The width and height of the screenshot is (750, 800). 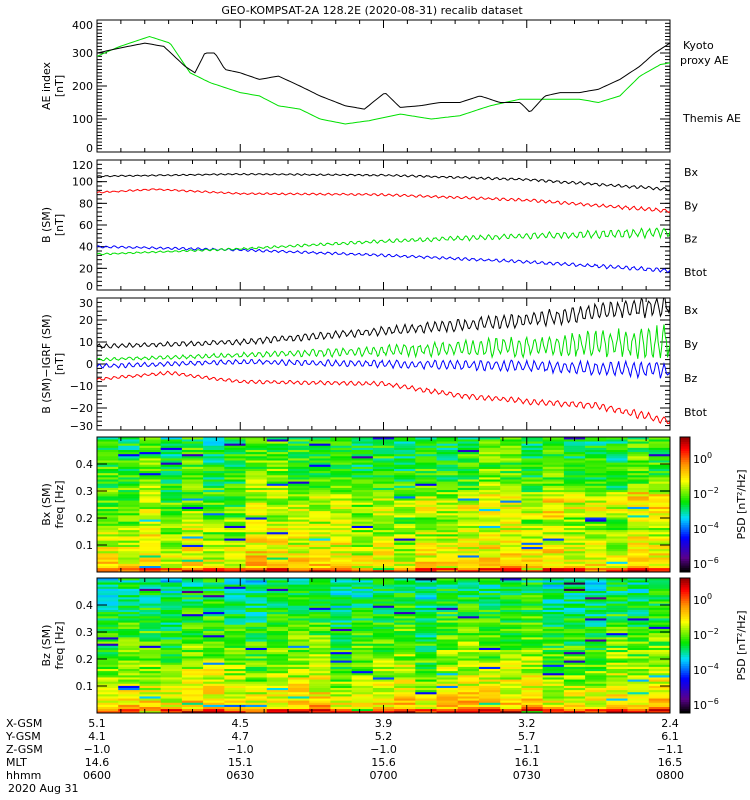 What do you see at coordinates (59, 504) in the screenshot?
I see `y-axis-label-unit: freq [Hz]` at bounding box center [59, 504].